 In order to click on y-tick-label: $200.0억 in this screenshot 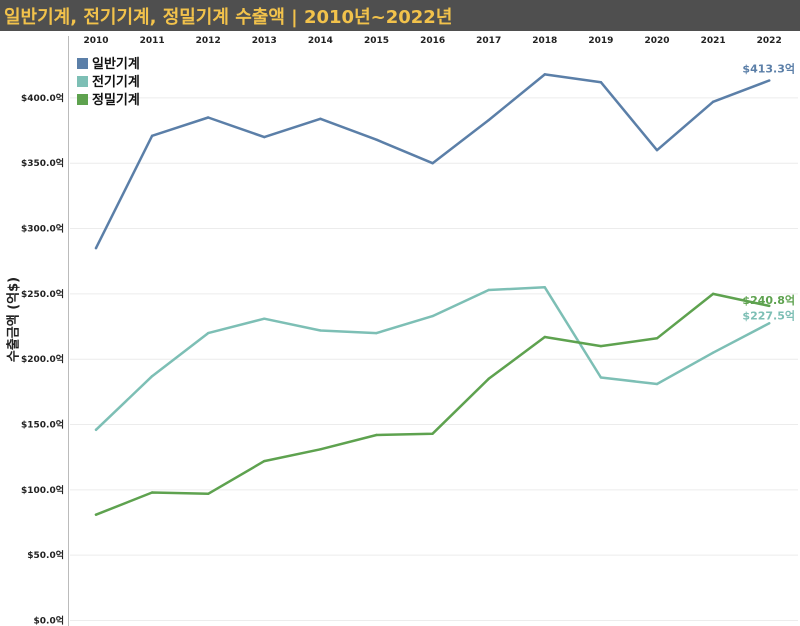, I will do `click(42, 359)`.